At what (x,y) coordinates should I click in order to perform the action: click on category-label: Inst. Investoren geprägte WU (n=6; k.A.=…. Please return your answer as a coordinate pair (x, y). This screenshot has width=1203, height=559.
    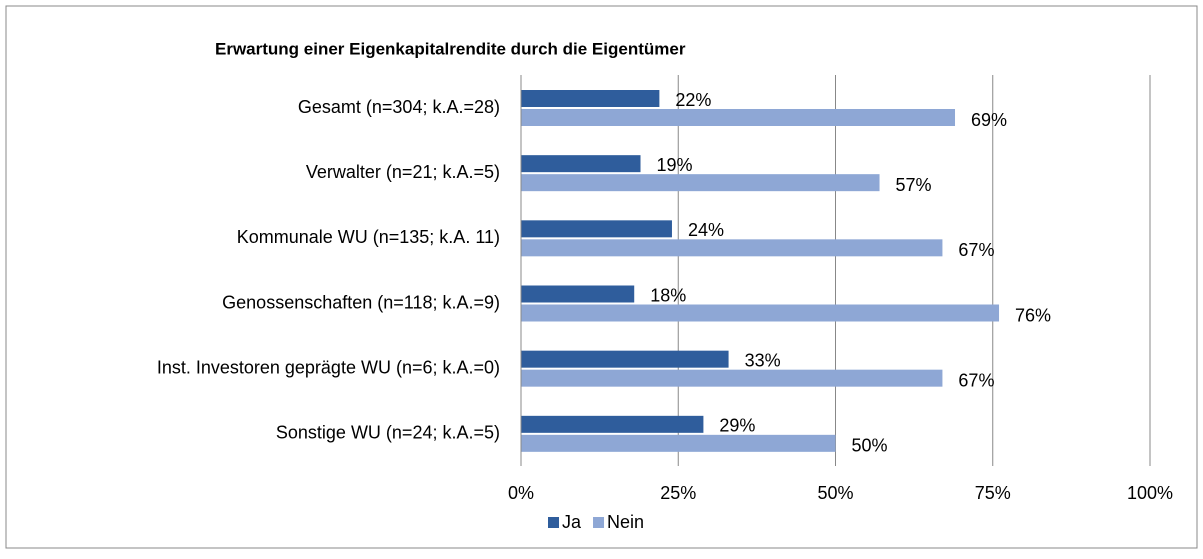
    Looking at the image, I should click on (328, 367).